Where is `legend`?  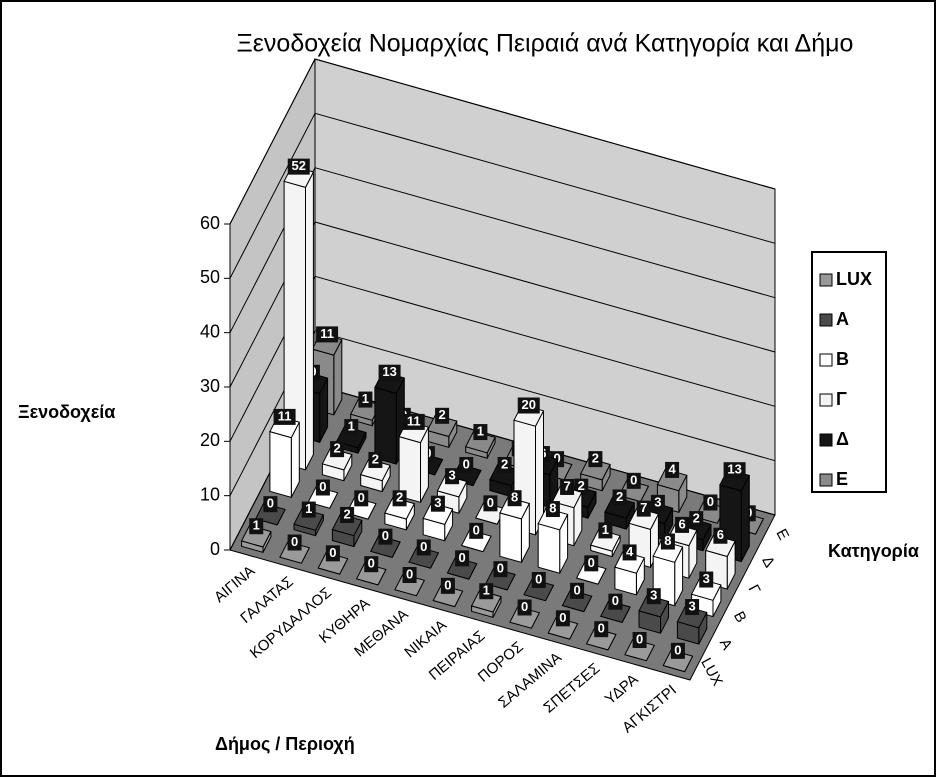 legend is located at coordinates (849, 372).